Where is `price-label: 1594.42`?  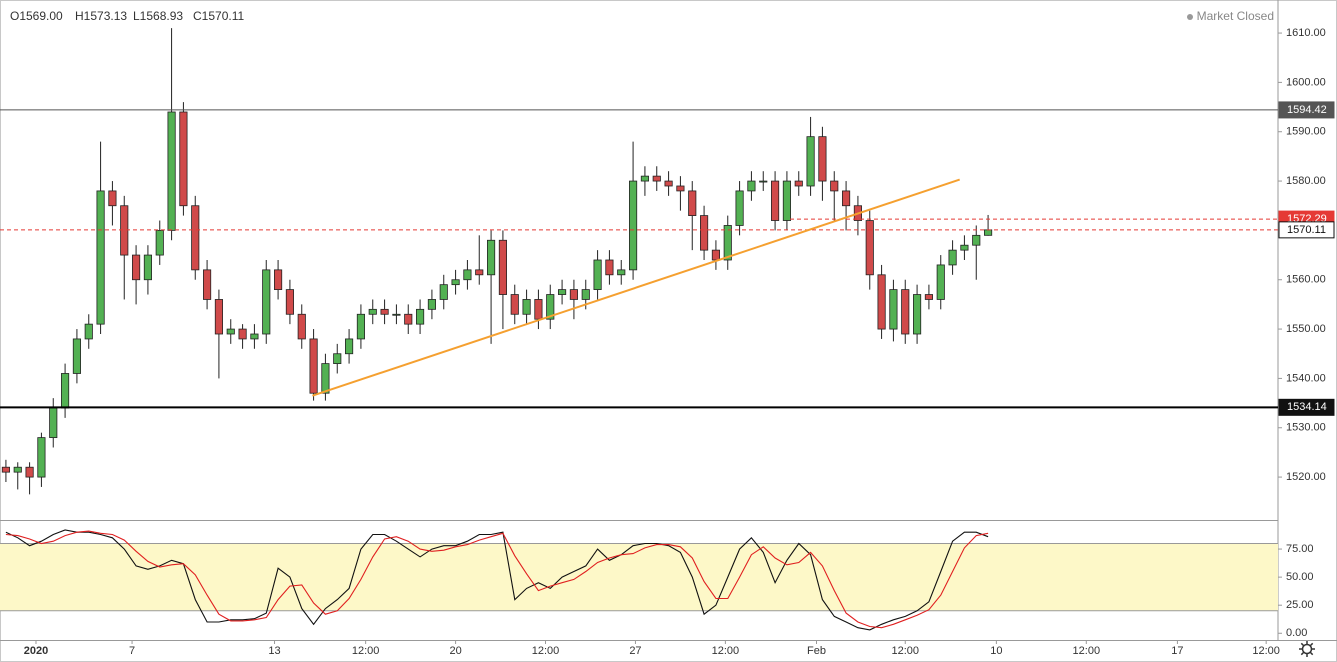 price-label: 1594.42 is located at coordinates (1307, 110).